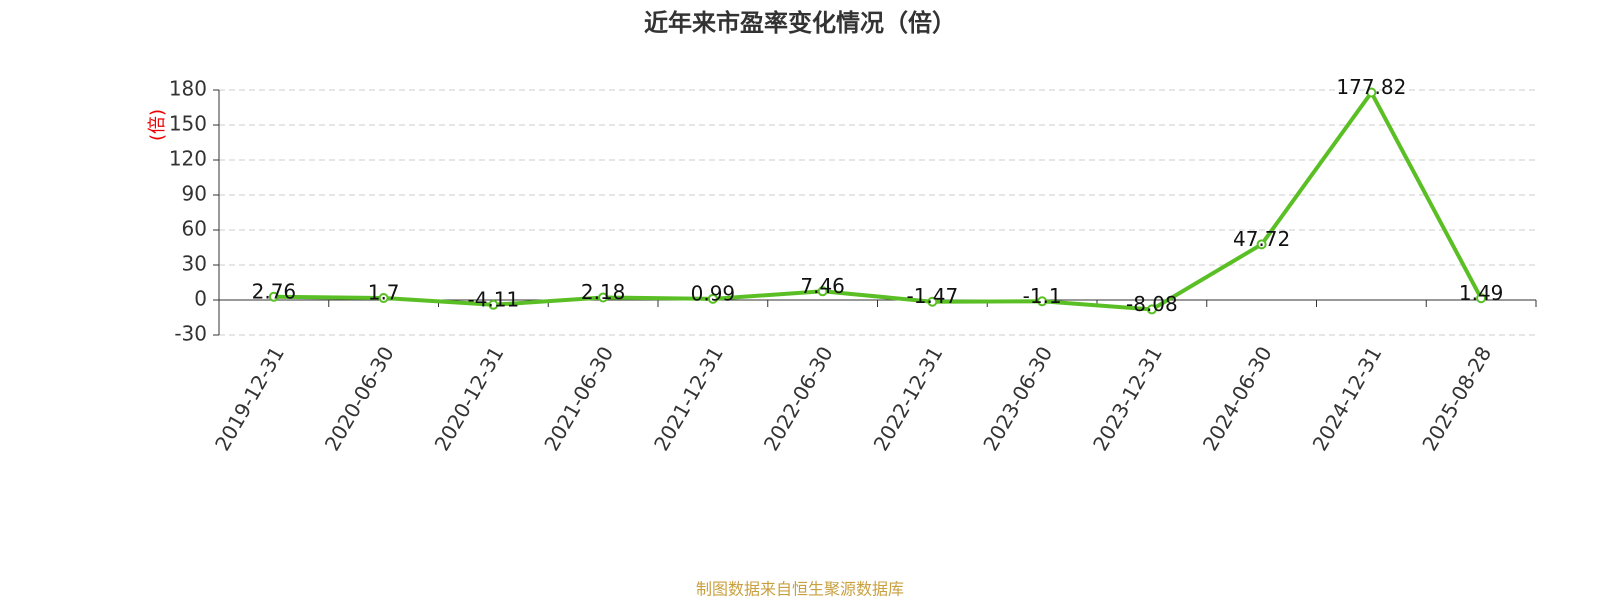 The image size is (1600, 600). What do you see at coordinates (1456, 398) in the screenshot?
I see `x-tick-label: 2025-08-28` at bounding box center [1456, 398].